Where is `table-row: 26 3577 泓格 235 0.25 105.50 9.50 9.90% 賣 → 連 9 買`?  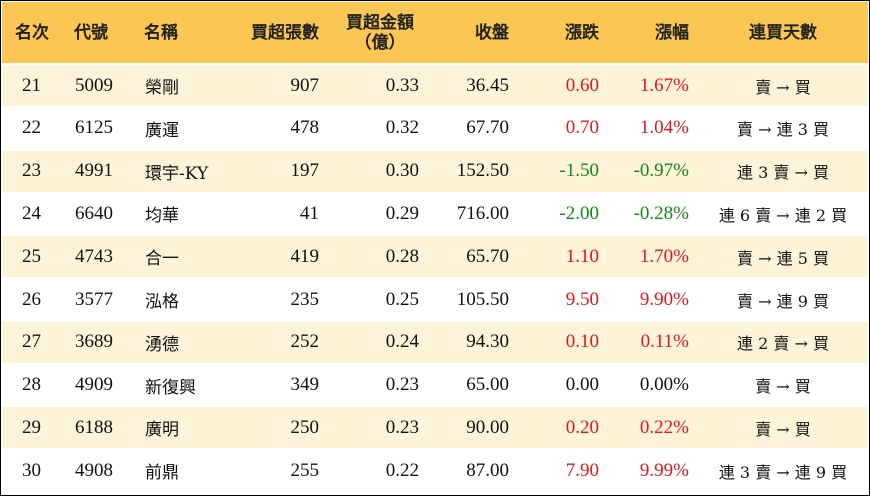 table-row: 26 3577 泓格 235 0.25 105.50 9.50 9.90% 賣 → 連 9 買 is located at coordinates (435, 299).